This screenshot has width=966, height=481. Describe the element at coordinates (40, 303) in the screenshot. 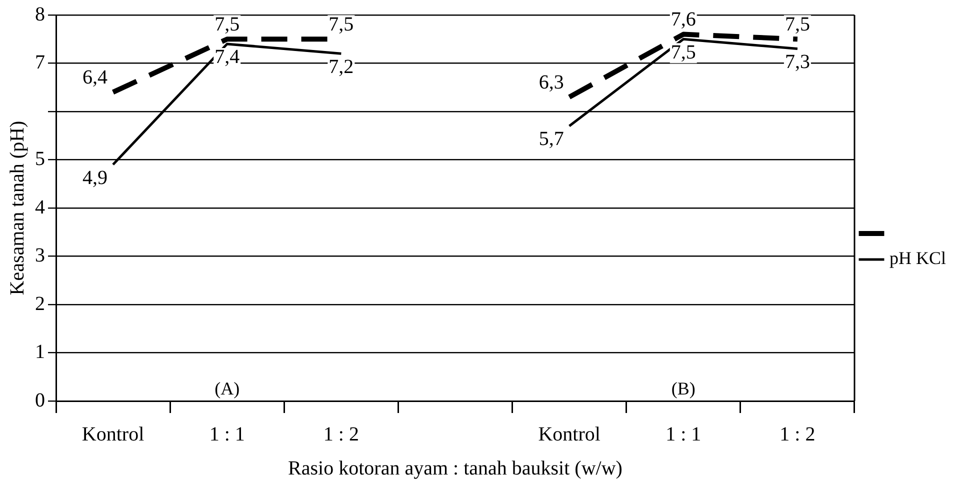

I see `y-tick-label: 2` at that location.